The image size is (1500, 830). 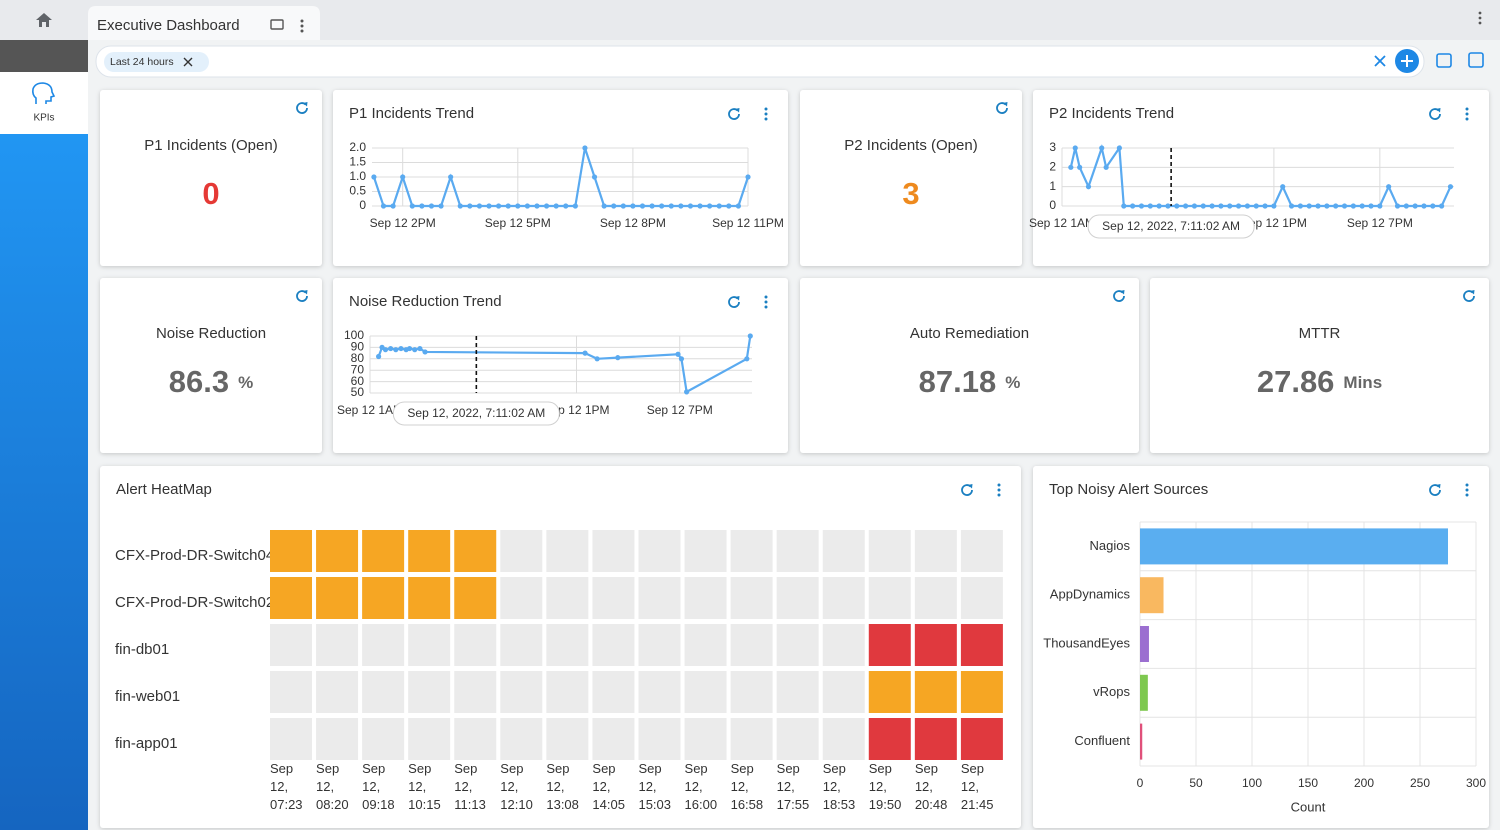 I want to click on app-menu, so click(x=1480, y=18).